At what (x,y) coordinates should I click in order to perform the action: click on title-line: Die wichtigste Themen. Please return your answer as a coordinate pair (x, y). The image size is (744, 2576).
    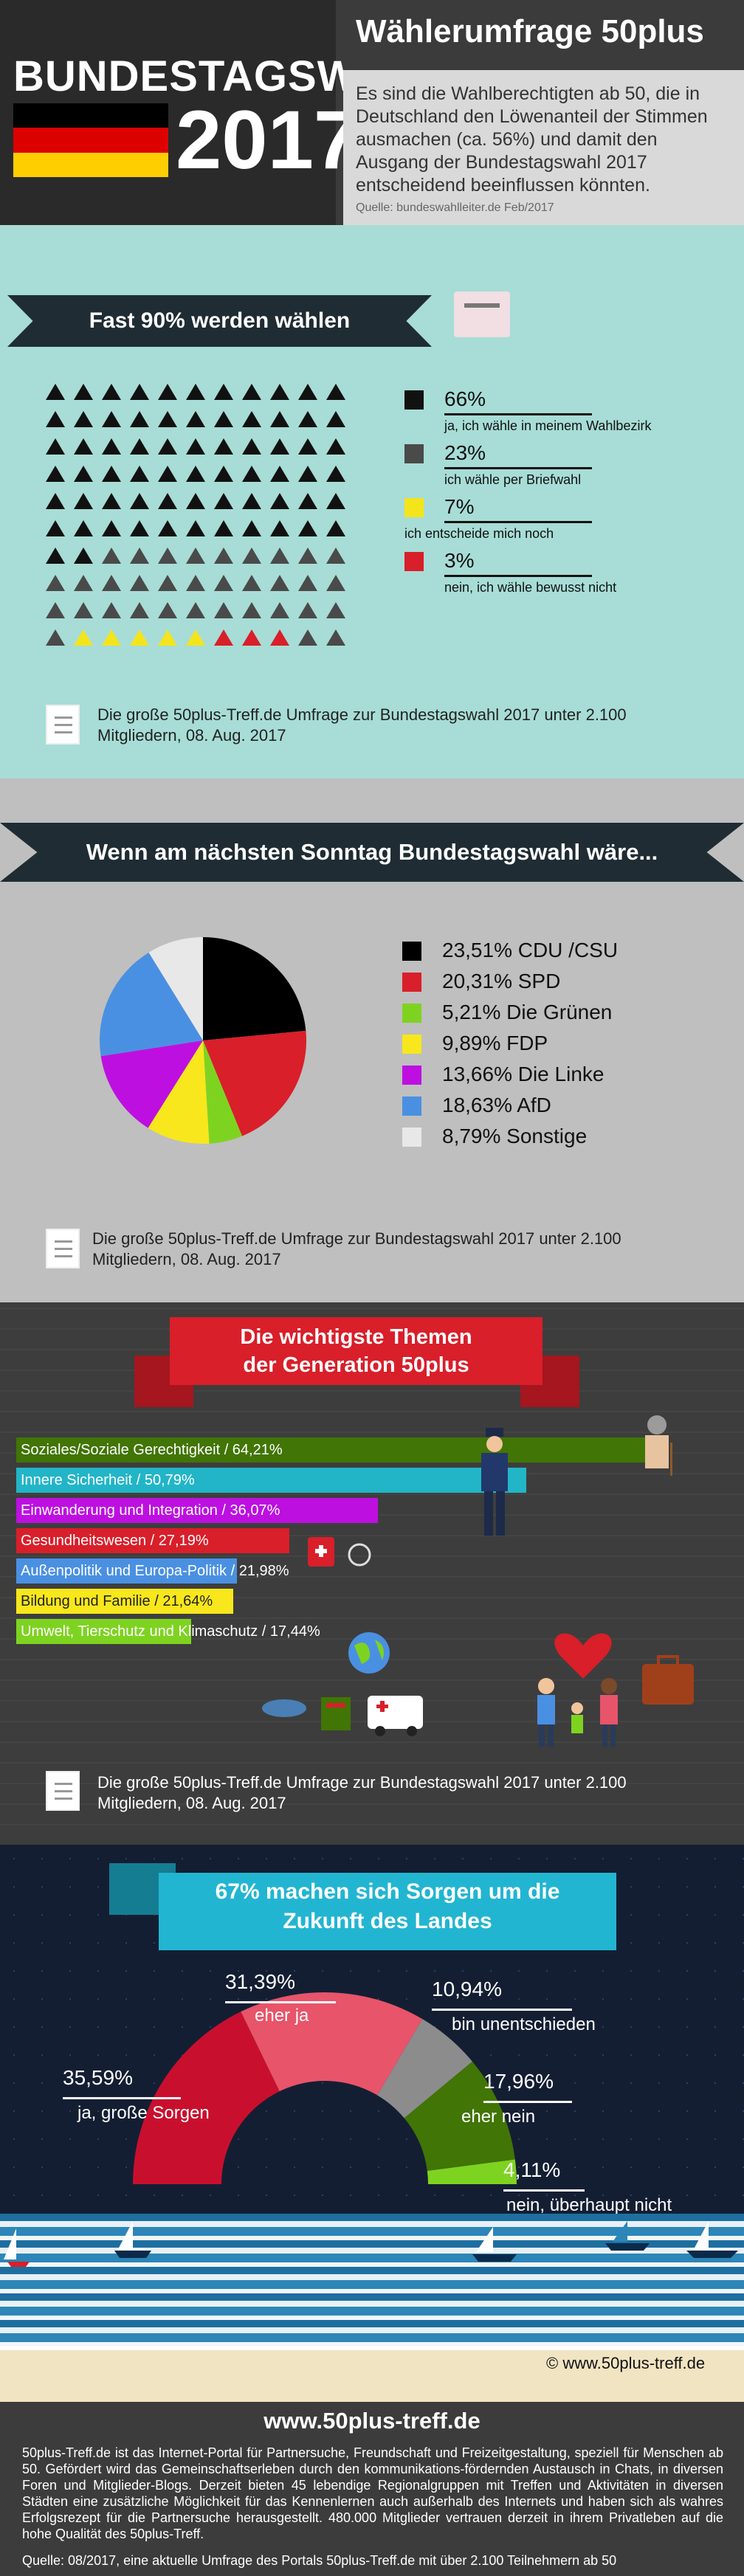
    Looking at the image, I should click on (356, 1337).